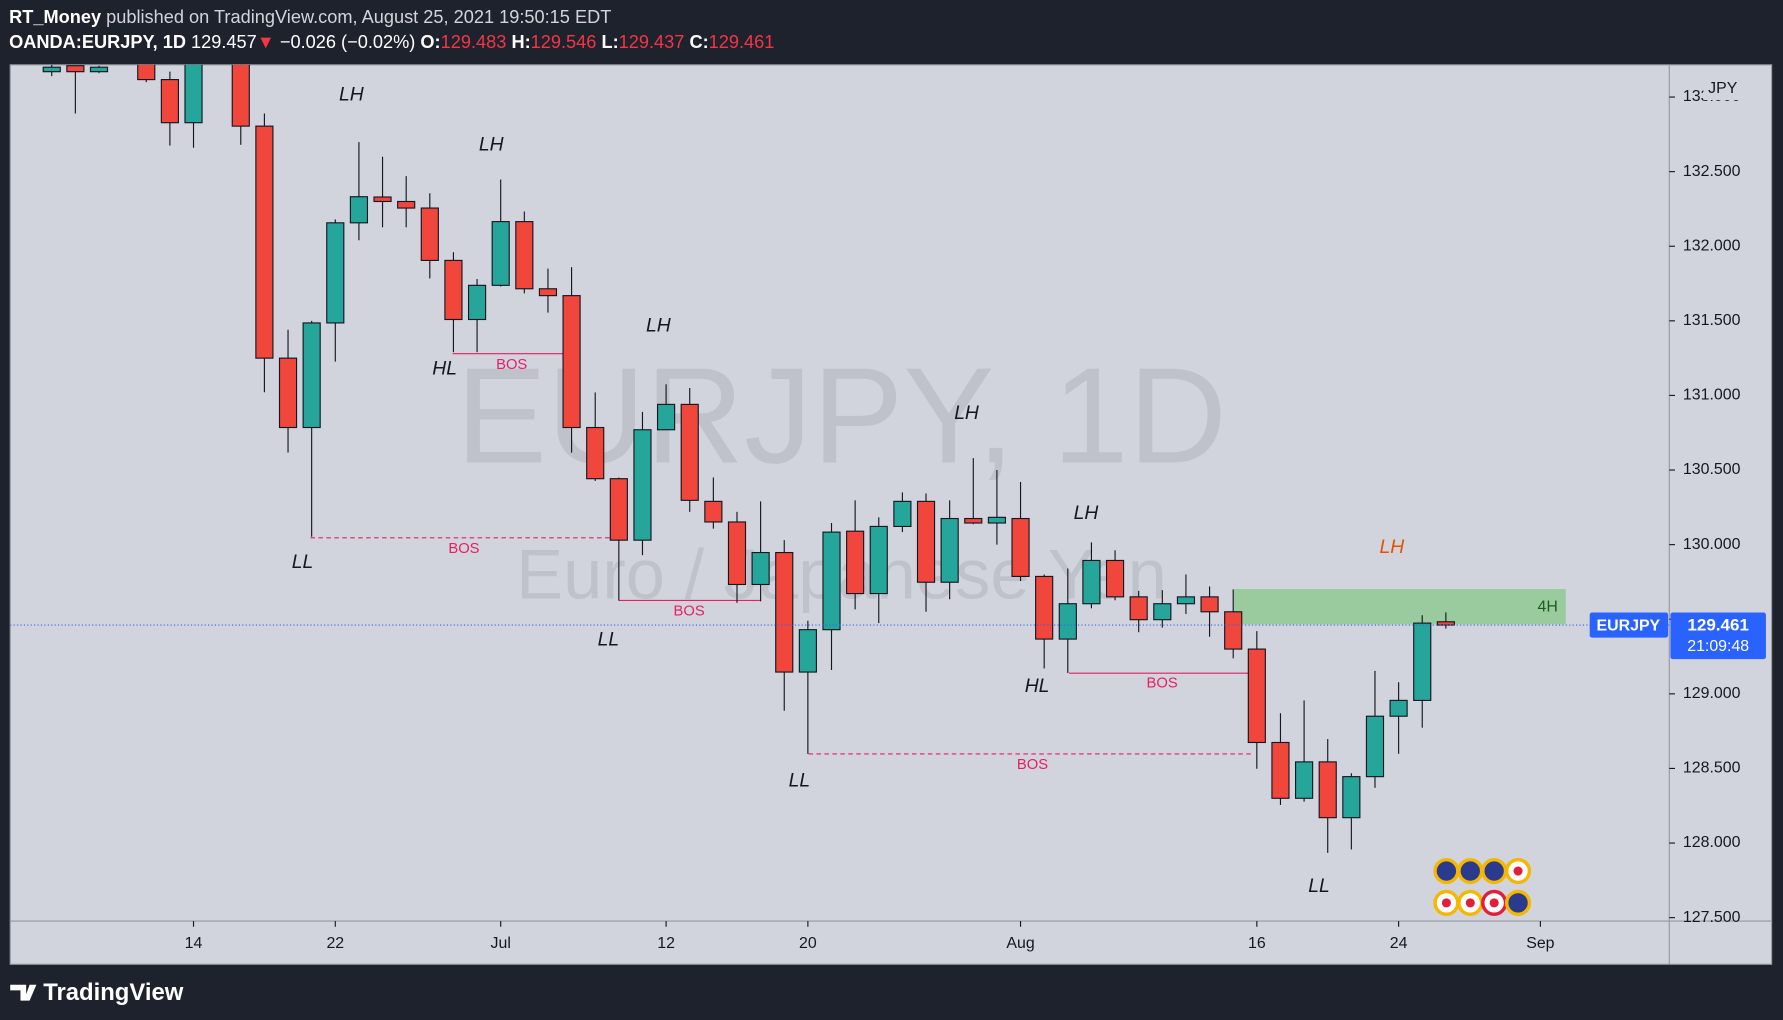 The width and height of the screenshot is (1783, 1020). What do you see at coordinates (1399, 943) in the screenshot?
I see `x-tick-label: 24` at bounding box center [1399, 943].